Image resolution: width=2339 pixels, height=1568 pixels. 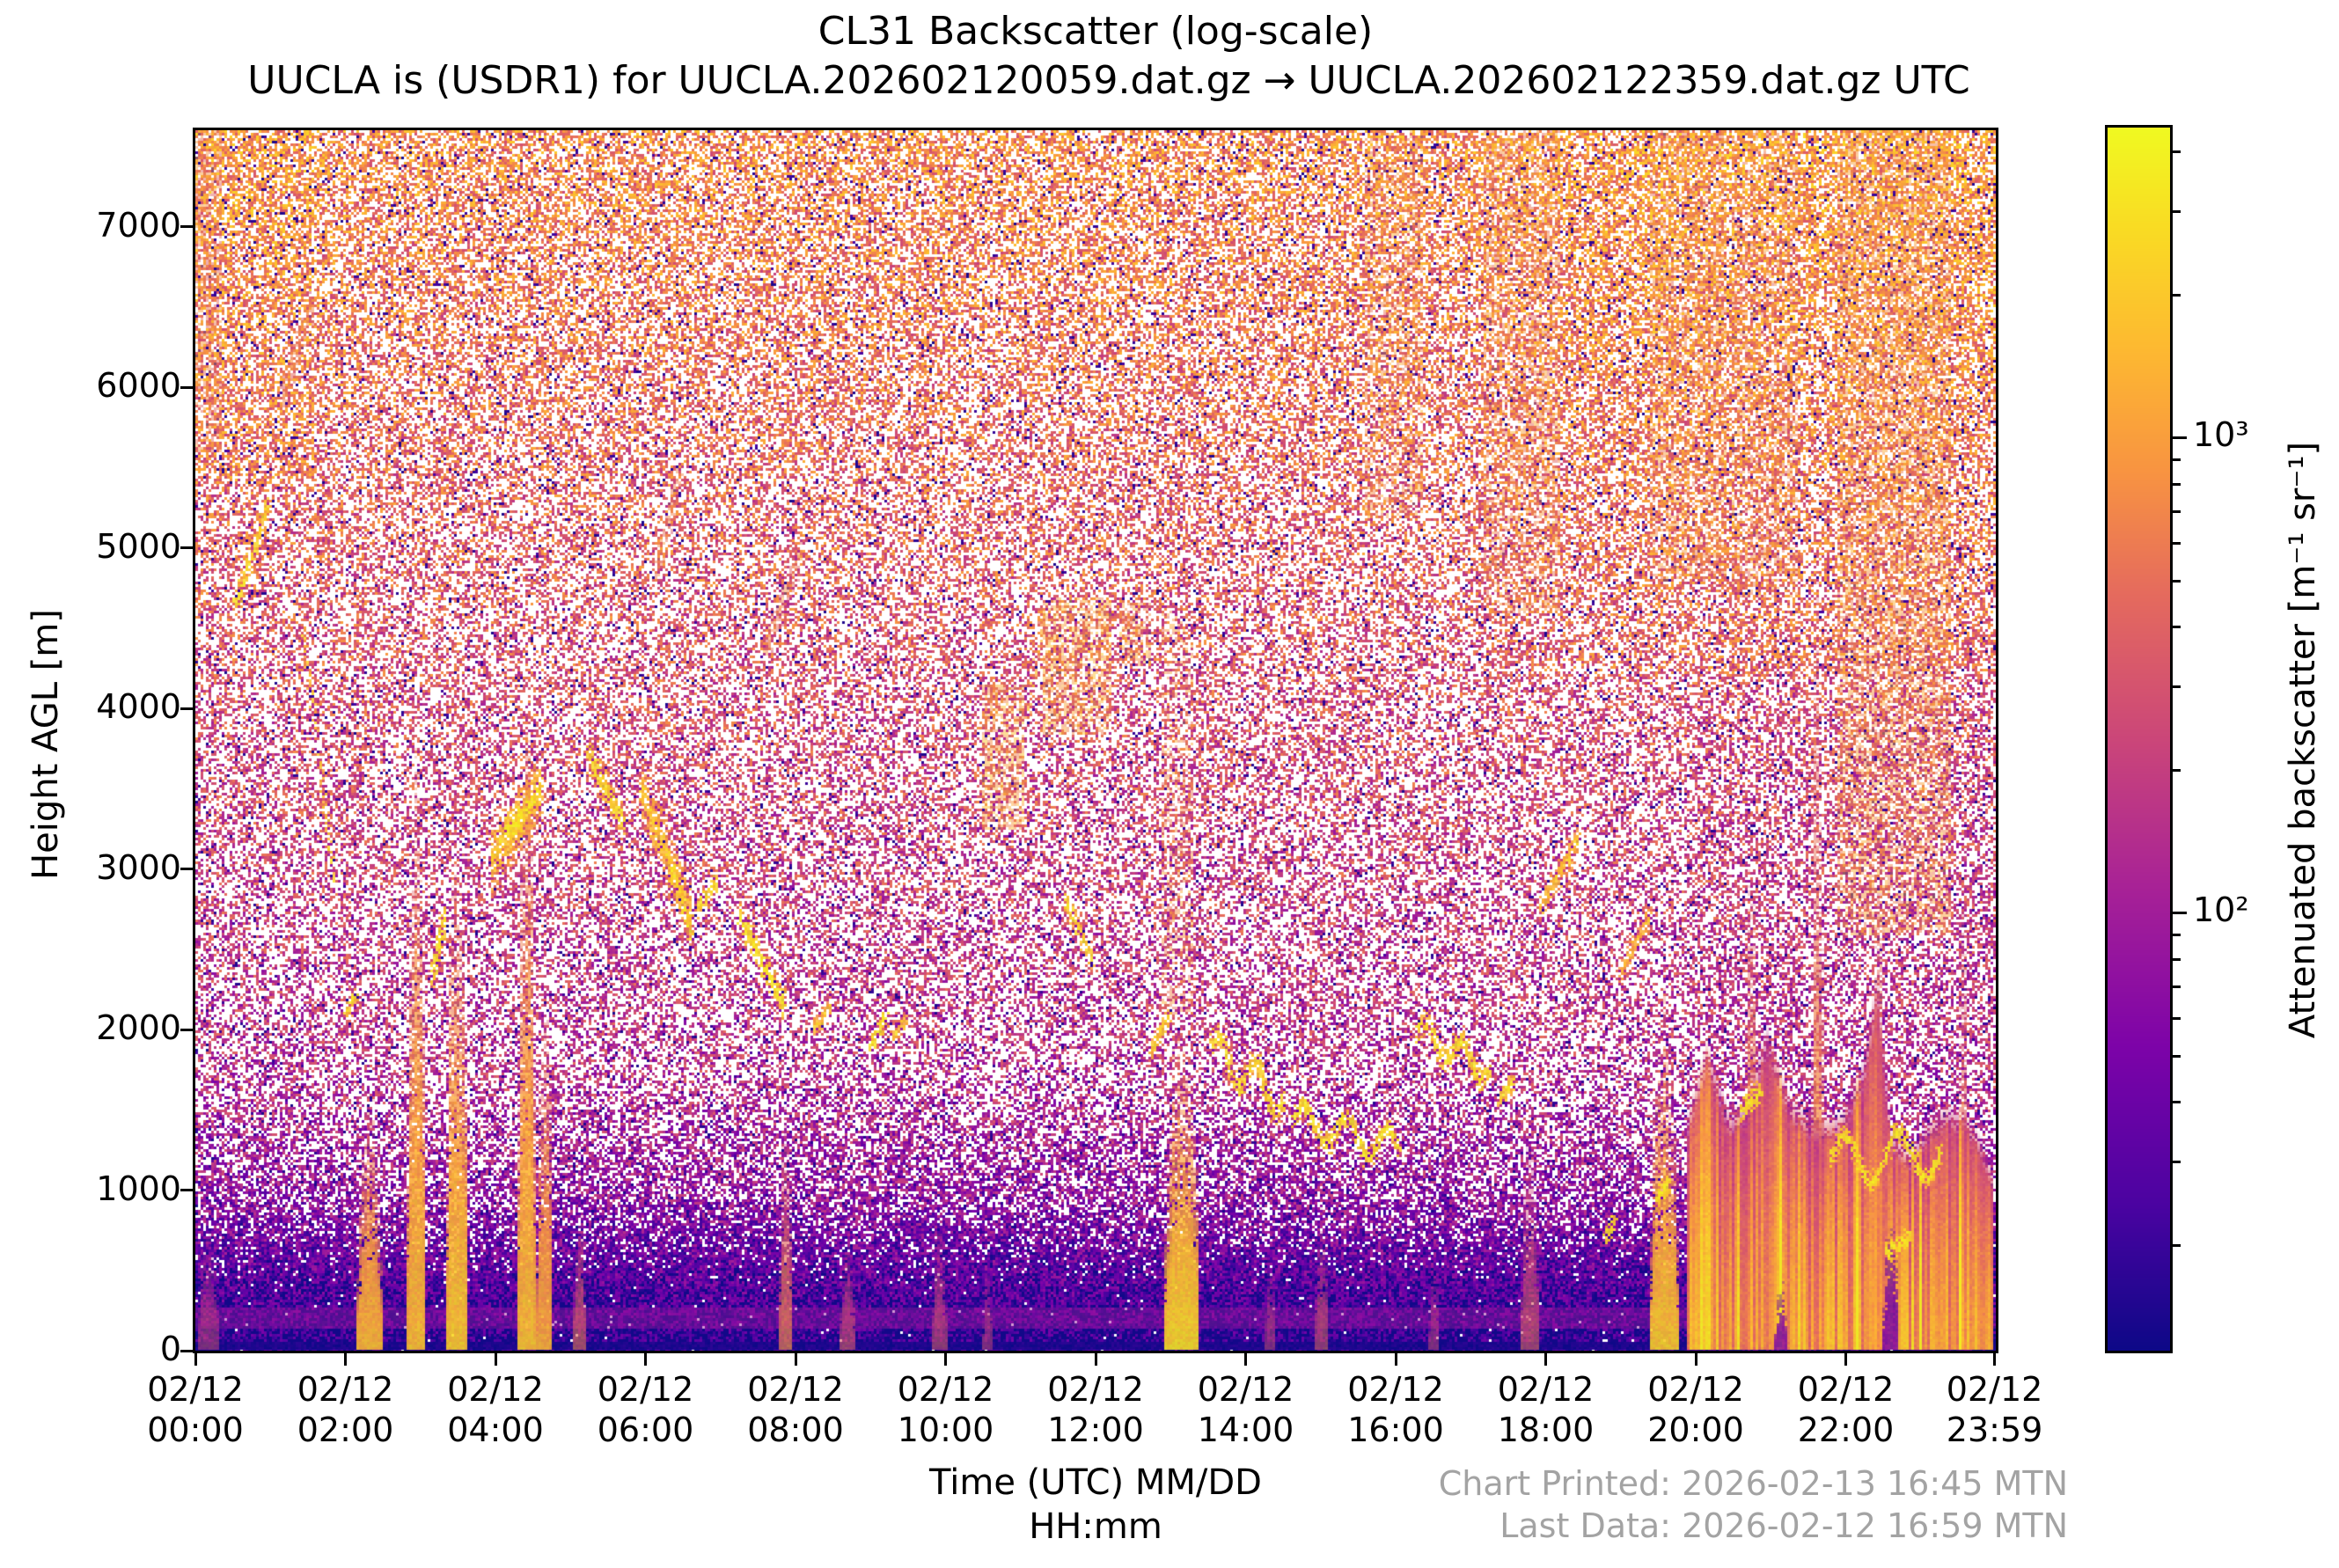 What do you see at coordinates (1846, 1429) in the screenshot?
I see `x-tick-time: 22:00` at bounding box center [1846, 1429].